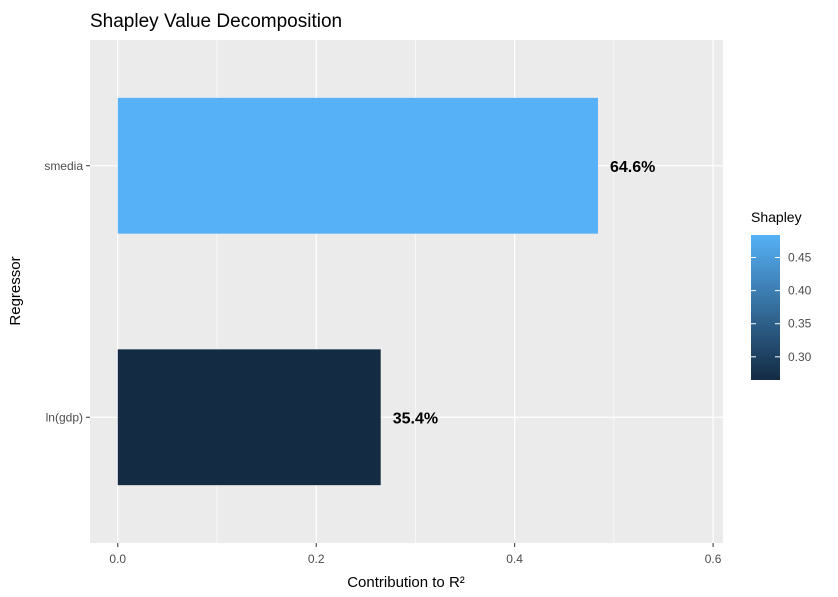 This screenshot has height=597, width=838. I want to click on y-tick-label: smedia, so click(63, 166).